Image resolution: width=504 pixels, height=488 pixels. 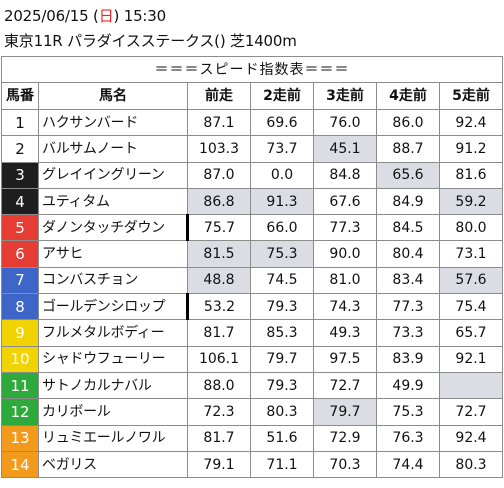 What do you see at coordinates (219, 175) in the screenshot?
I see `speed-index-cell: 87.0` at bounding box center [219, 175].